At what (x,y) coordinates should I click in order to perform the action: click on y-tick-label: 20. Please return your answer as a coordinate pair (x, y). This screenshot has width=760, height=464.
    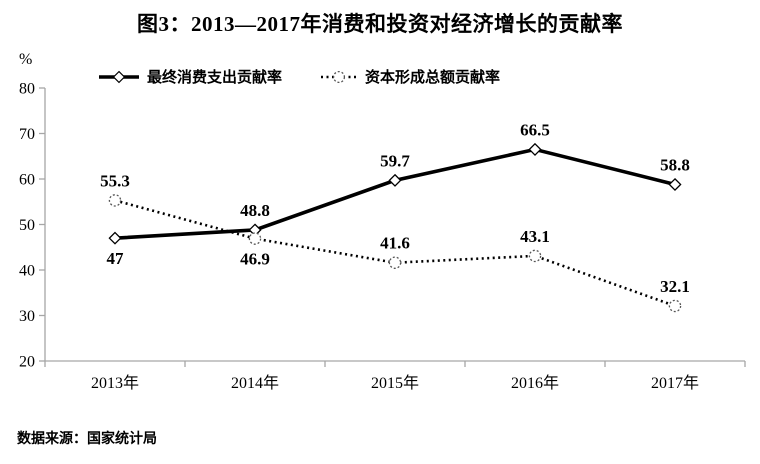
    Looking at the image, I should click on (27, 362).